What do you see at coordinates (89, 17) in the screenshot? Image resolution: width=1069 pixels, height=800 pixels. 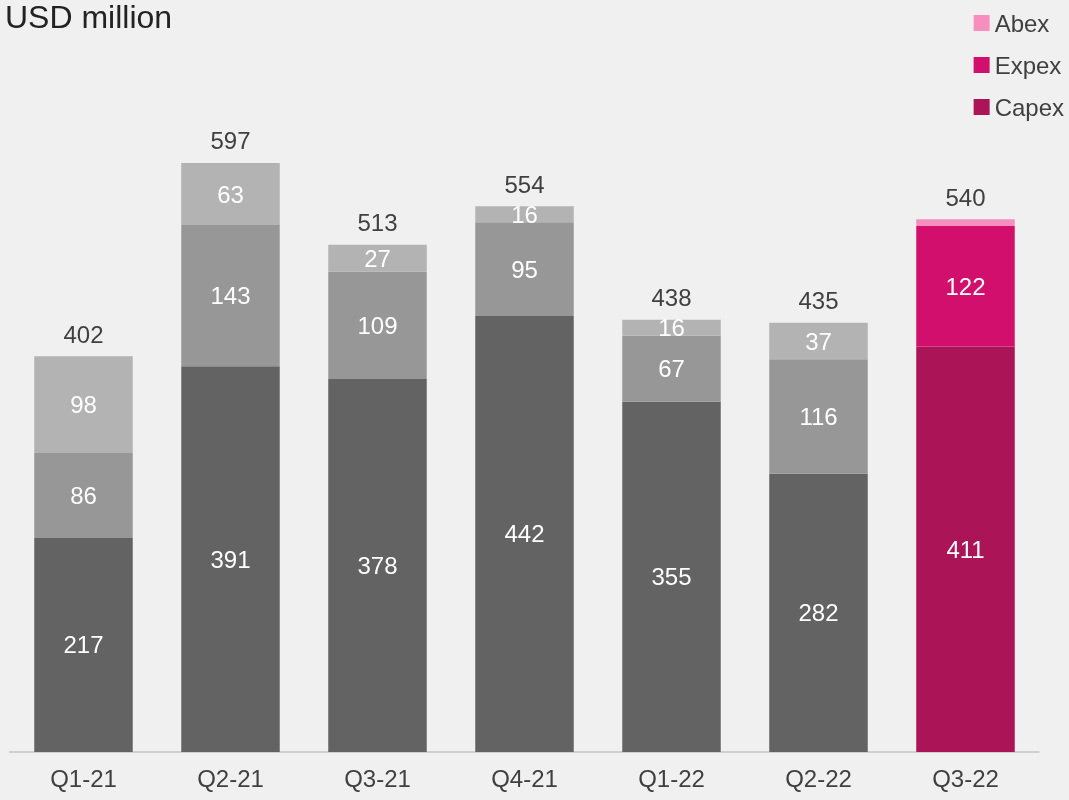 I see `chart-title: USD million` at bounding box center [89, 17].